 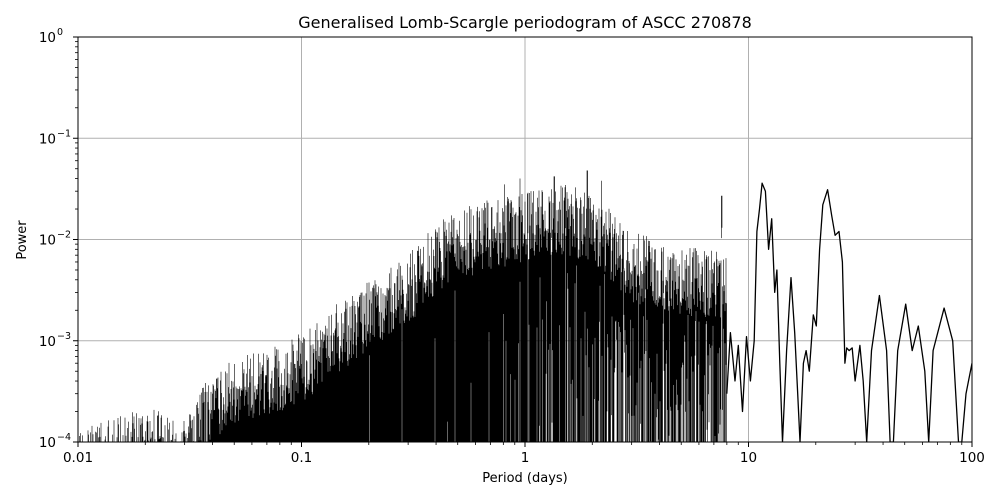 I want to click on y-tick-exponent: −4, so click(x=64, y=437).